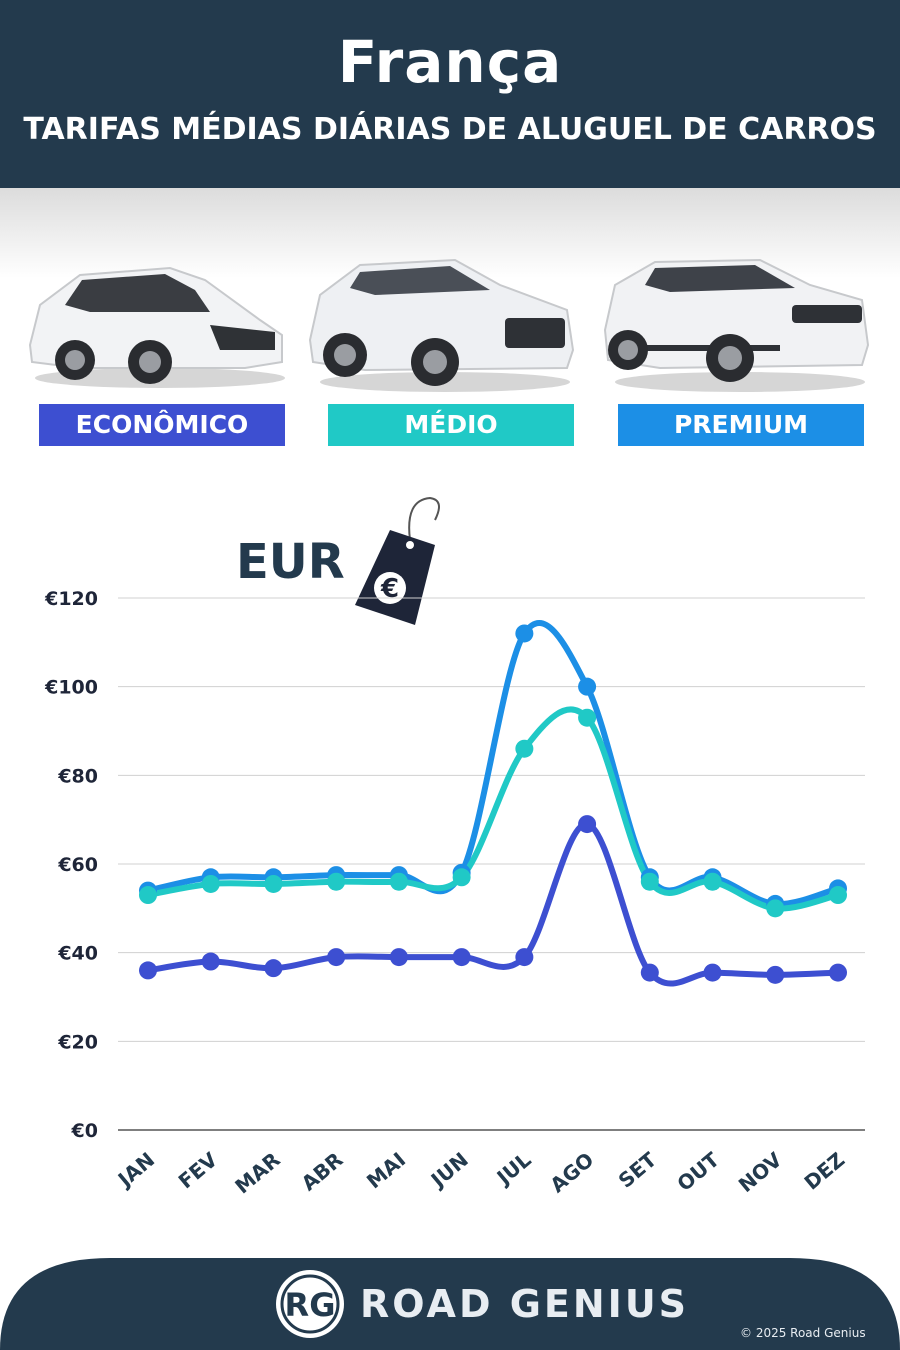  Describe the element at coordinates (71, 688) in the screenshot. I see `y-tick-label: €100` at that location.